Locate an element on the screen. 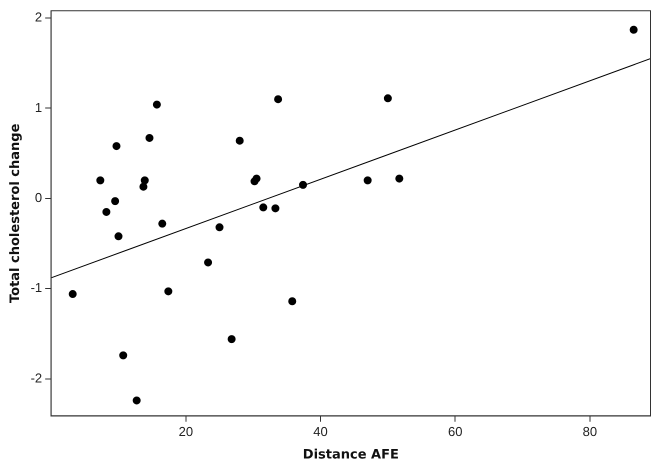 The width and height of the screenshot is (655, 469). x-tick-label: 60 is located at coordinates (455, 432).